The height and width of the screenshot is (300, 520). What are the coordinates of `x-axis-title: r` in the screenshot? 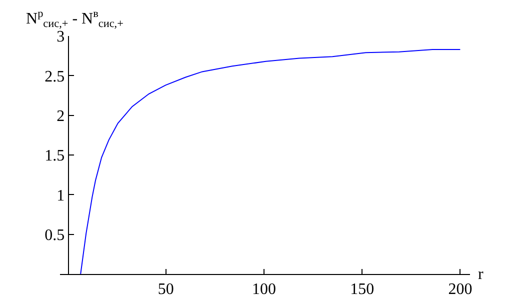 It's located at (481, 274).